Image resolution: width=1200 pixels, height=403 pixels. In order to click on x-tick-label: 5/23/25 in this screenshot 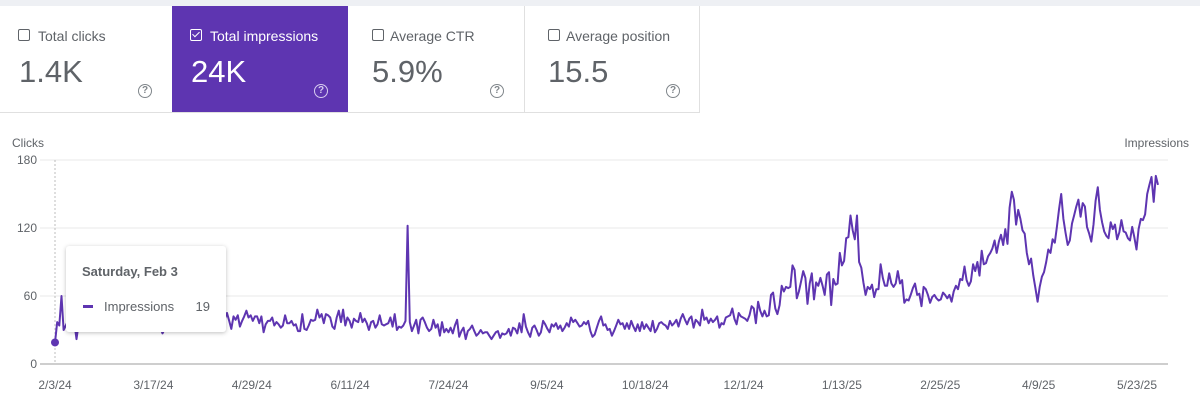, I will do `click(1137, 385)`.